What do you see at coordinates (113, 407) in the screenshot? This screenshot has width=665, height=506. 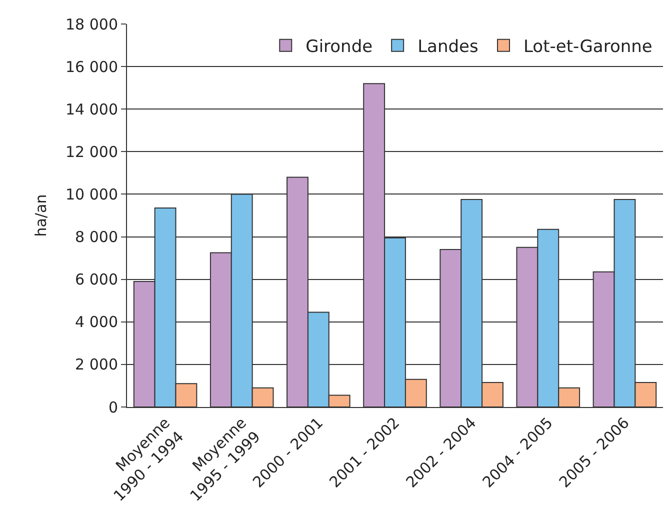 I see `y-tick-label: 0` at bounding box center [113, 407].